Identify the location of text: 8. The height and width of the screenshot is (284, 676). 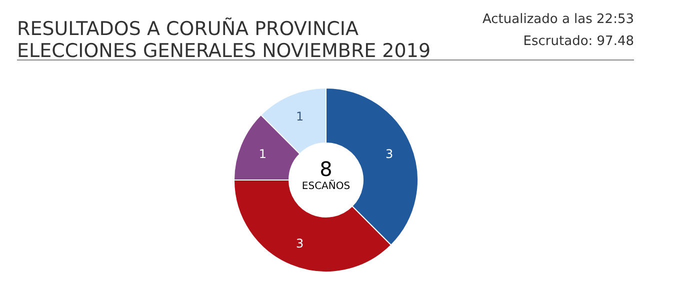
(326, 169).